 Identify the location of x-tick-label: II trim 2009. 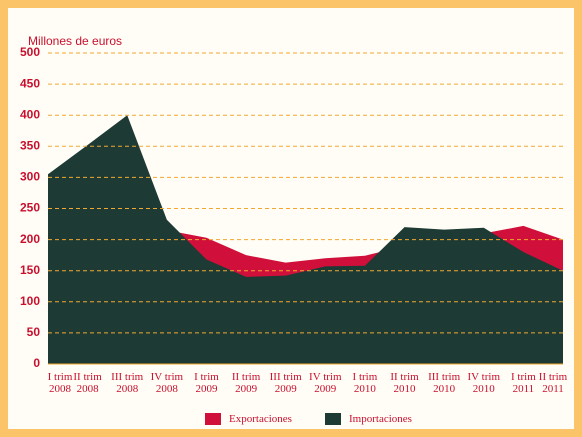
(246, 383).